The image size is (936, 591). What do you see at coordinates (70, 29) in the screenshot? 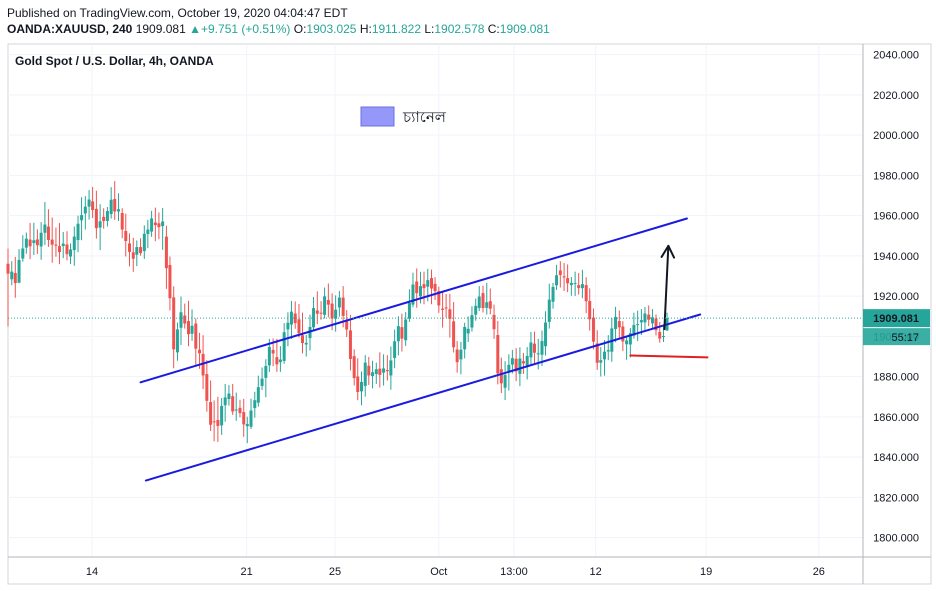
I see `symbol-label: OANDA:XAUUSD, 240` at bounding box center [70, 29].